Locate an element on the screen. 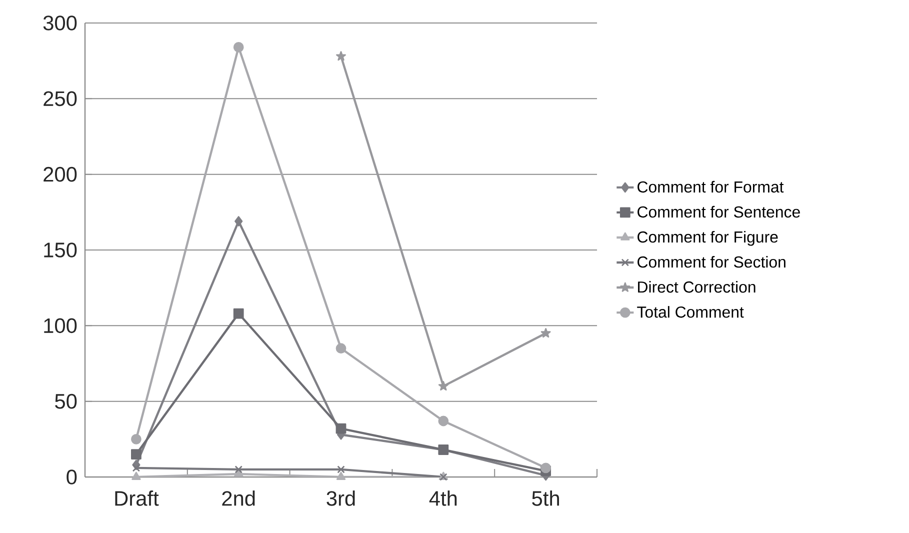 This screenshot has width=909, height=533. x-tick-label: Draft is located at coordinates (137, 498).